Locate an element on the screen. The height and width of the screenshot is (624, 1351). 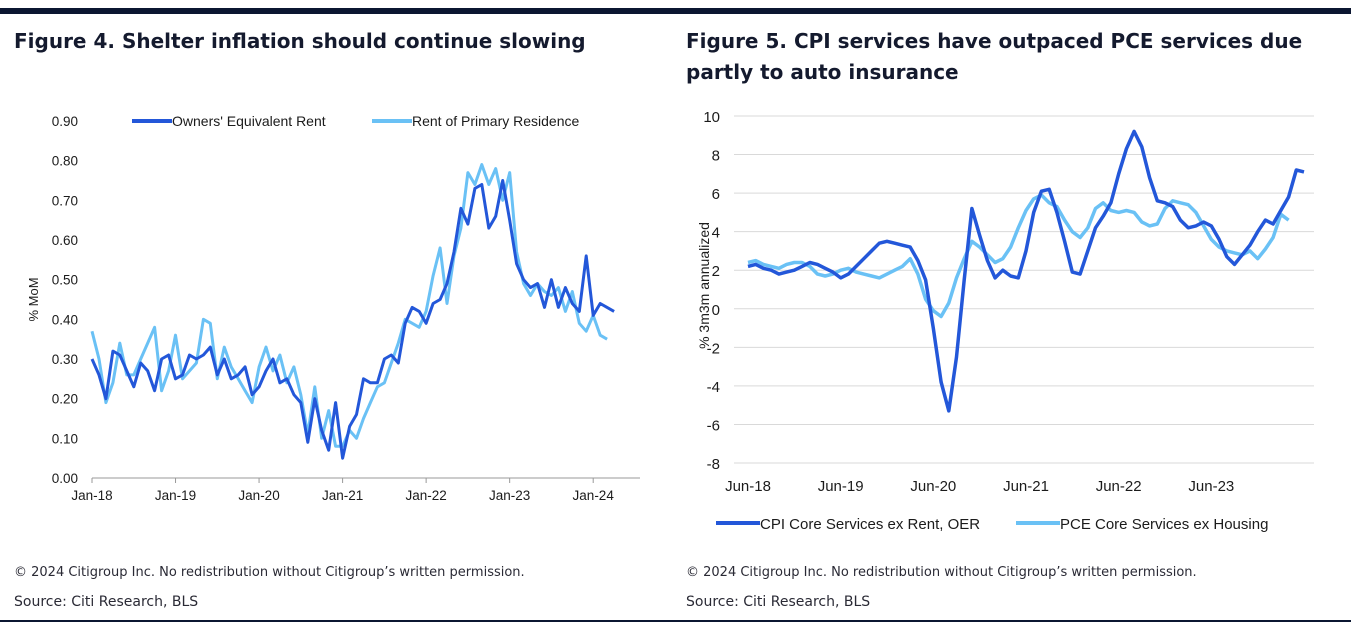
x-tick-label: Jun-20 is located at coordinates (933, 486).